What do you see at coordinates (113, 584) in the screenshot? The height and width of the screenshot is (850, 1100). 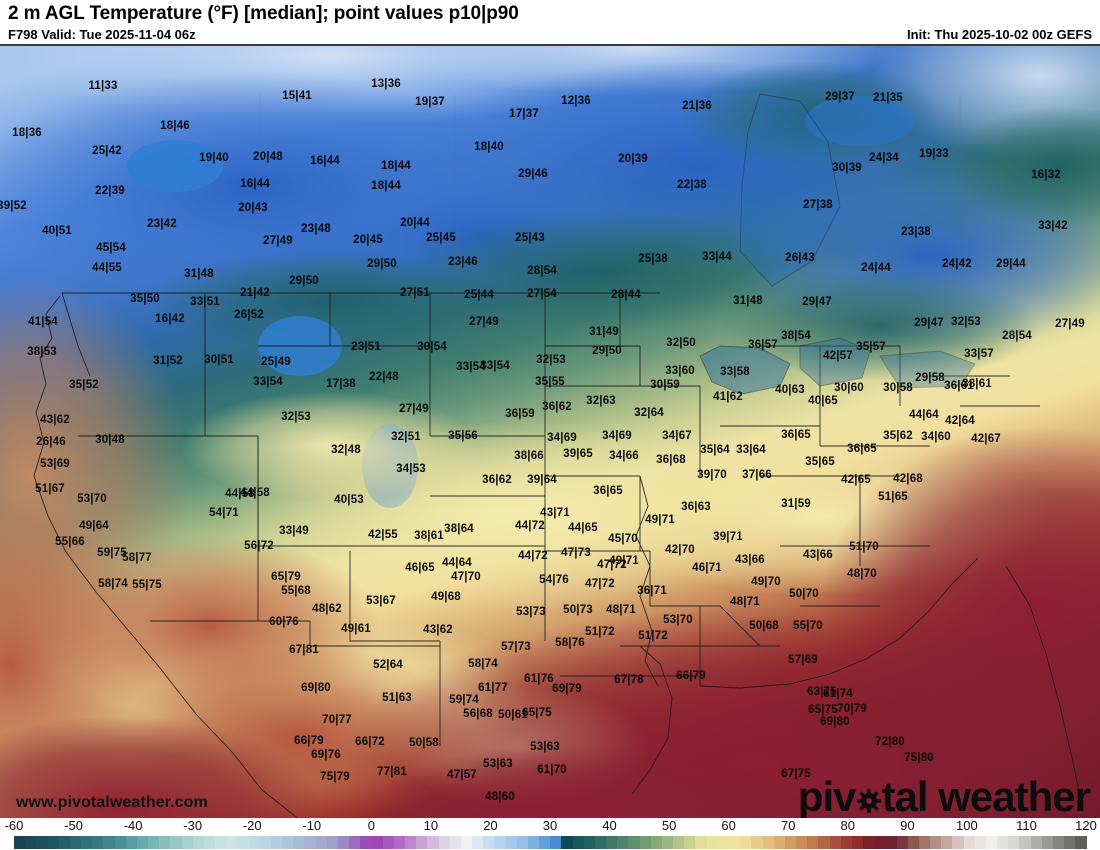 I see `point-value-label: 58|74` at bounding box center [113, 584].